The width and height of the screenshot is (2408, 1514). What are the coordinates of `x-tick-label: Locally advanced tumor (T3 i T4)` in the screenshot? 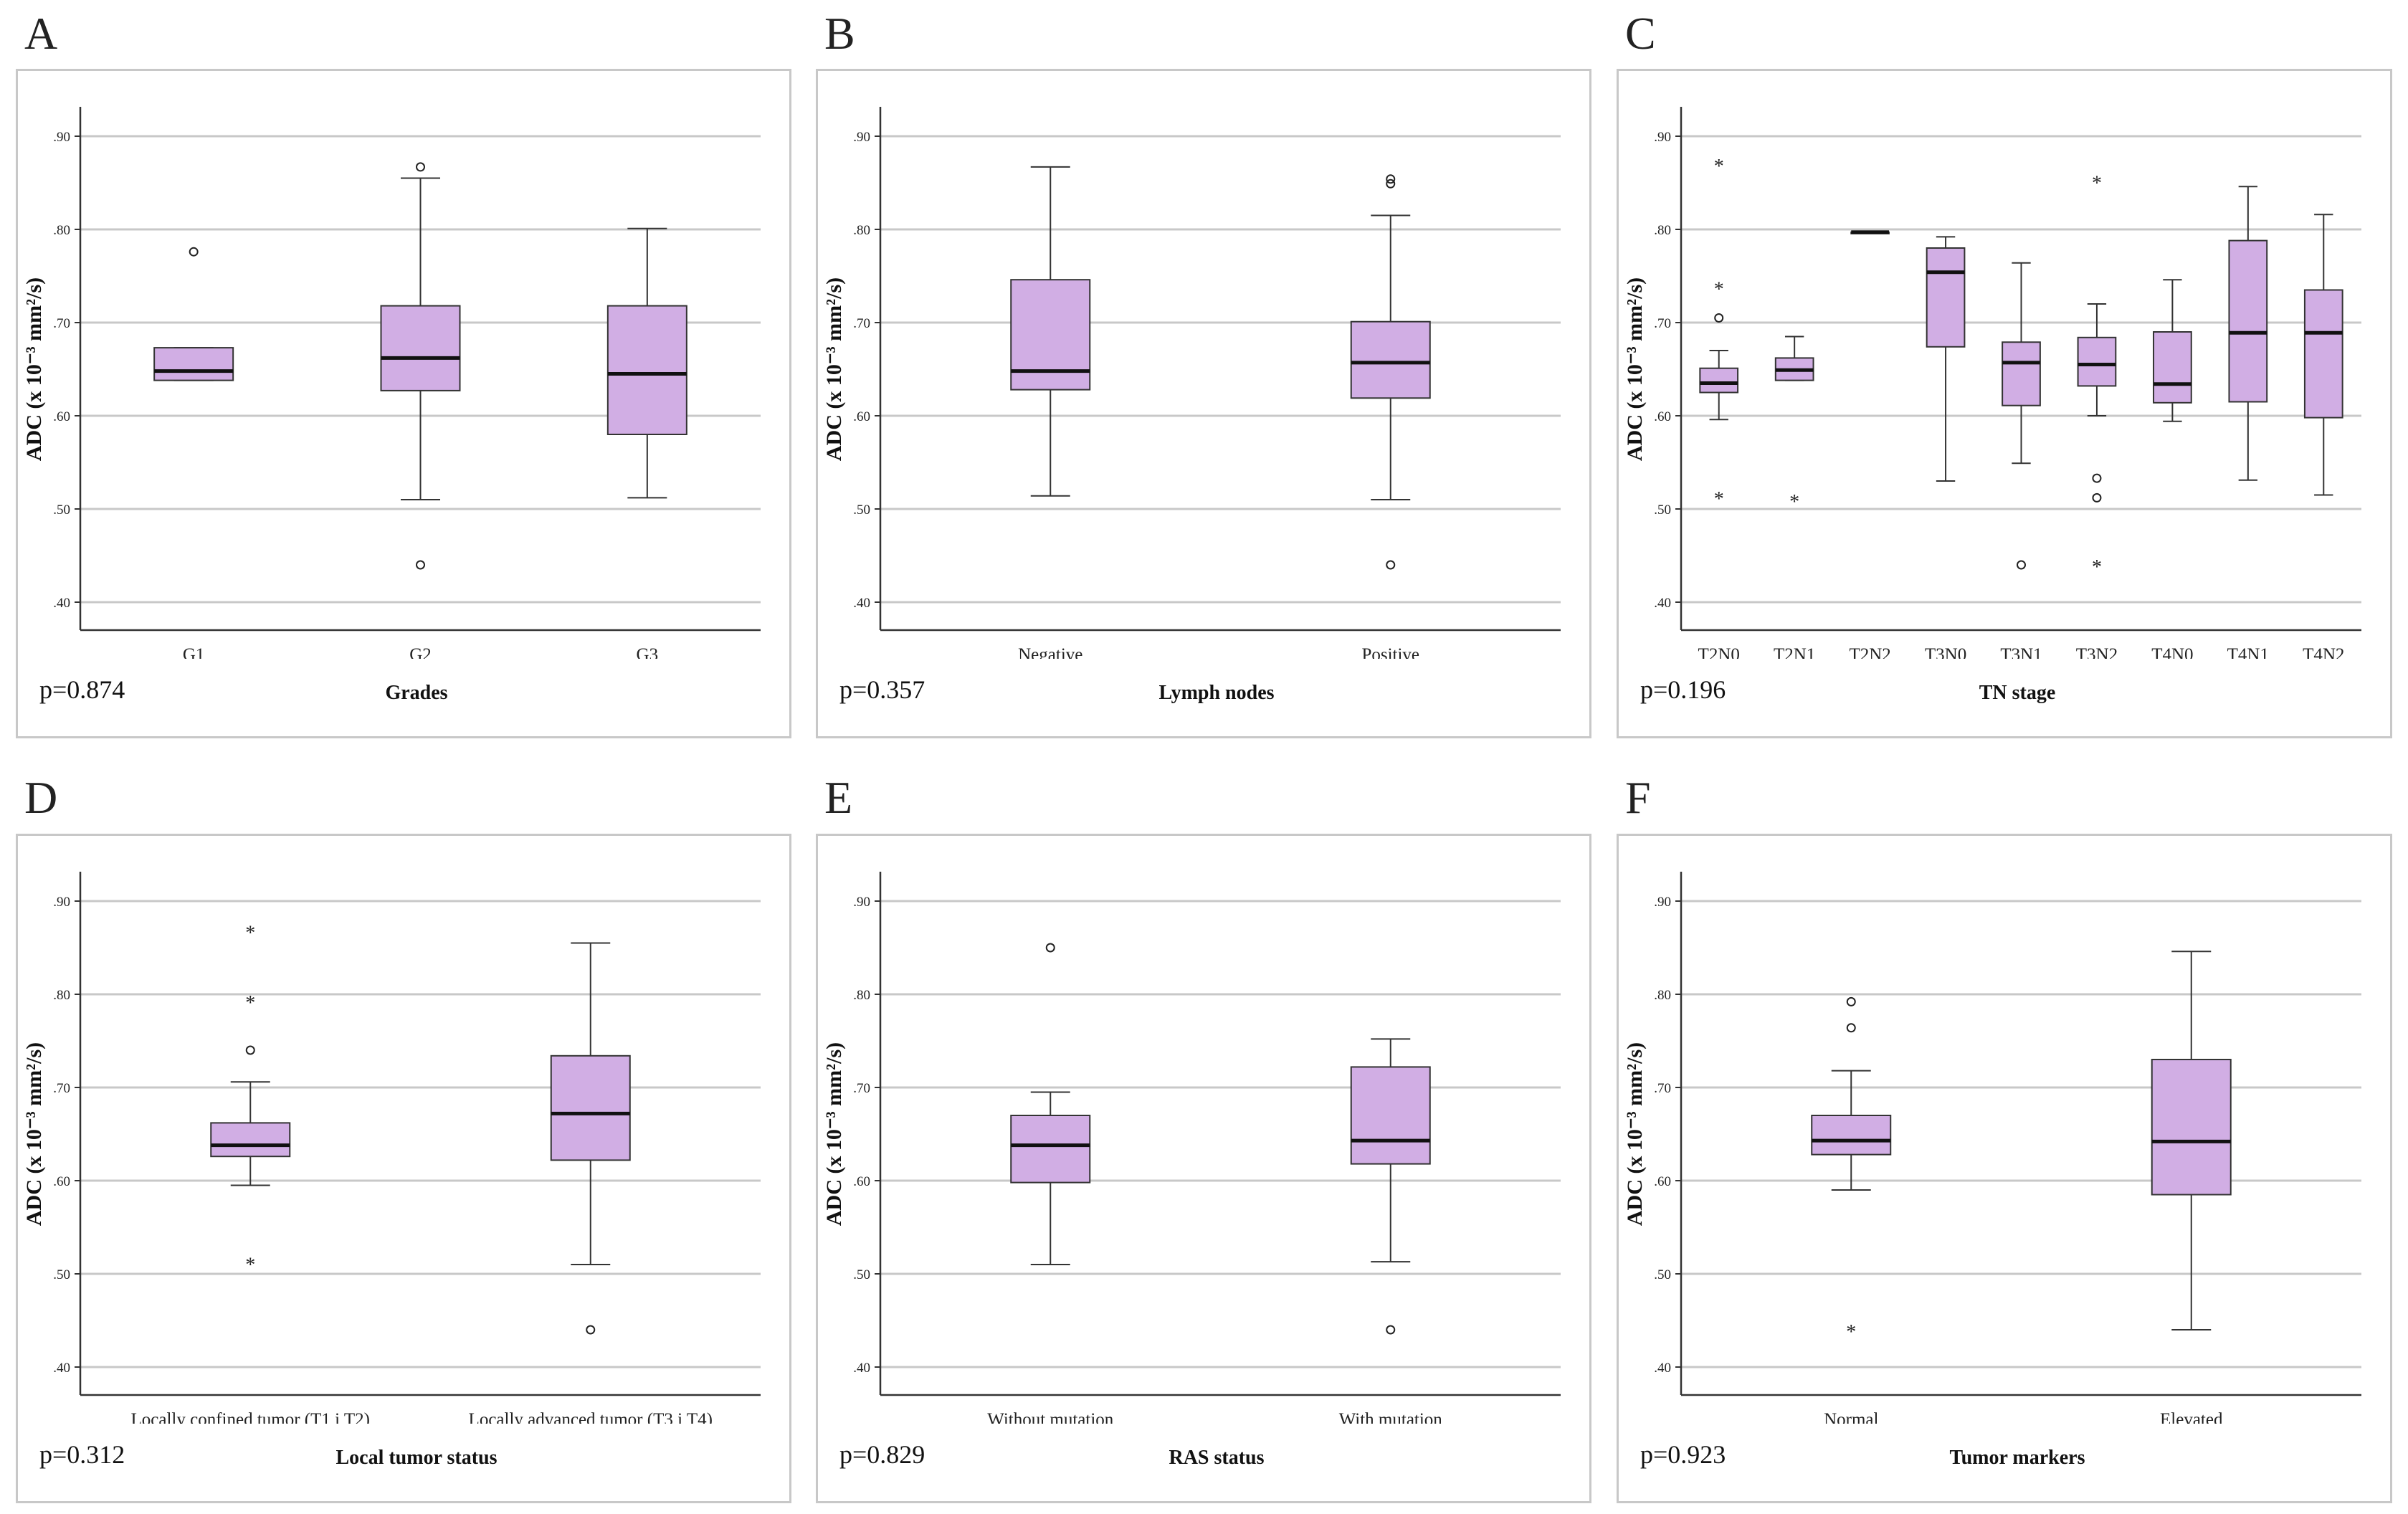 It's located at (591, 1417).